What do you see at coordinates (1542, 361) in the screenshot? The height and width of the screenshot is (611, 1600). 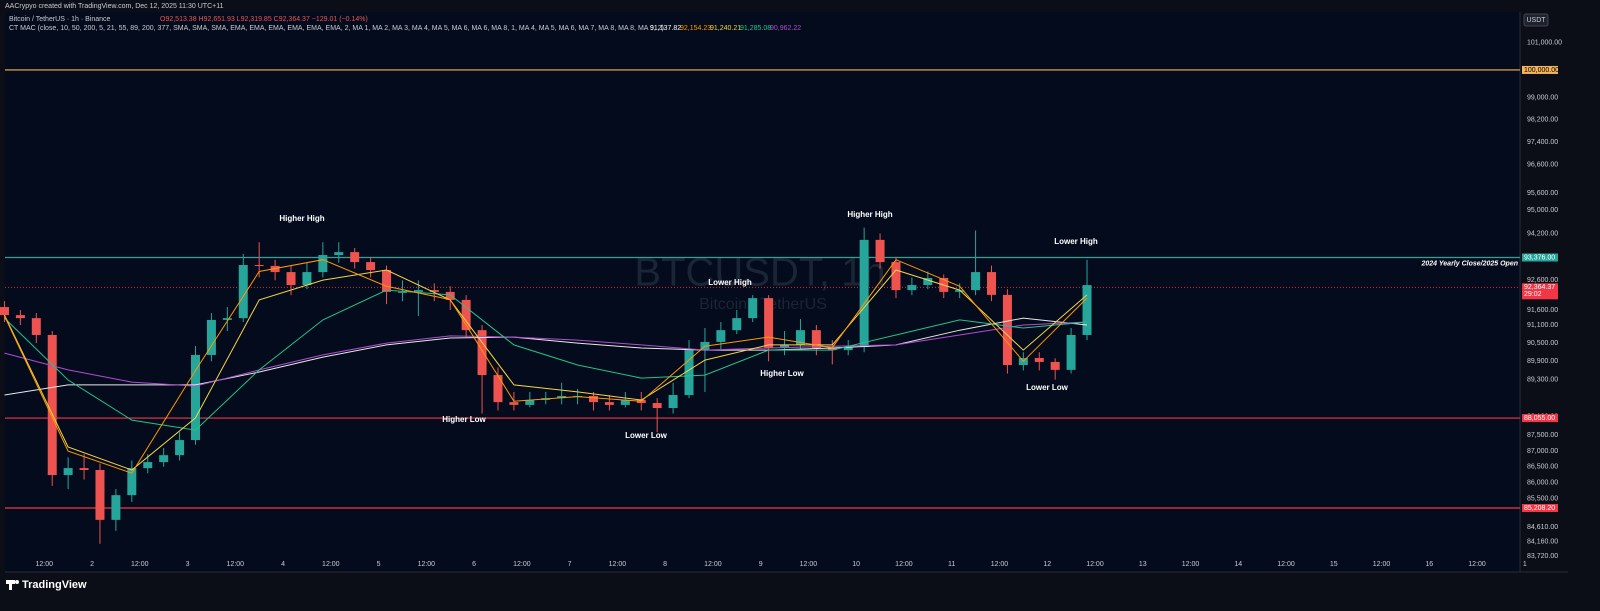 I see `y-tick-label: 89,900.00` at bounding box center [1542, 361].